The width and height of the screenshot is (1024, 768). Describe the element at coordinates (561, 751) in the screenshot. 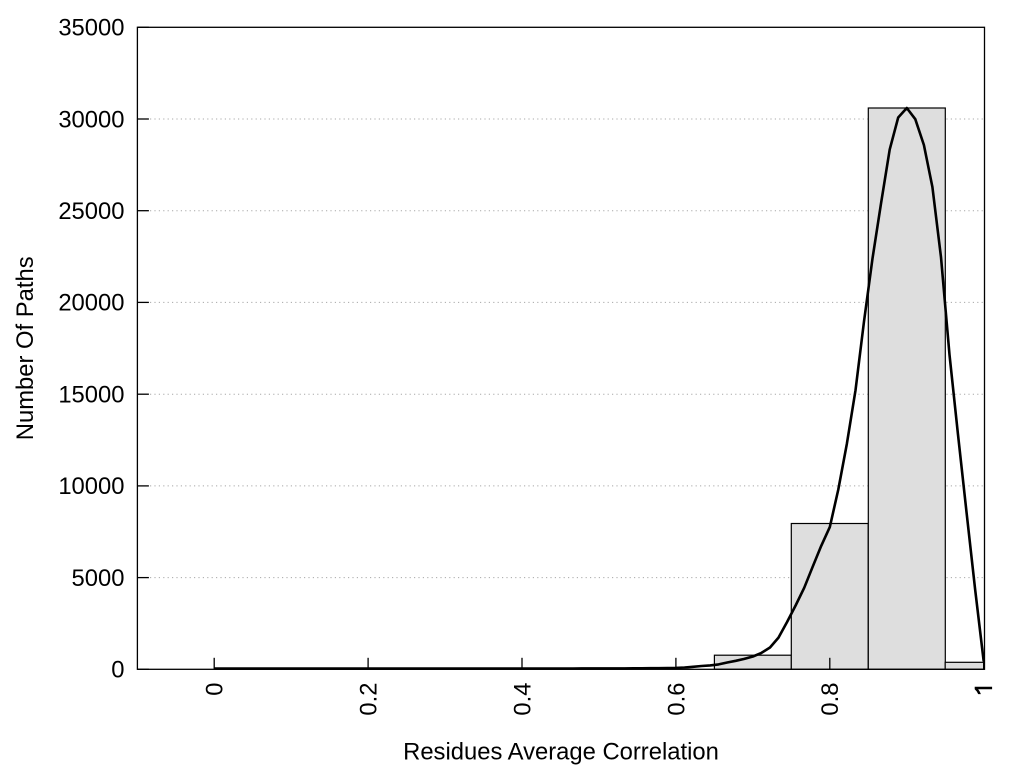

I see `svg-text: Residues Average Correlation` at that location.